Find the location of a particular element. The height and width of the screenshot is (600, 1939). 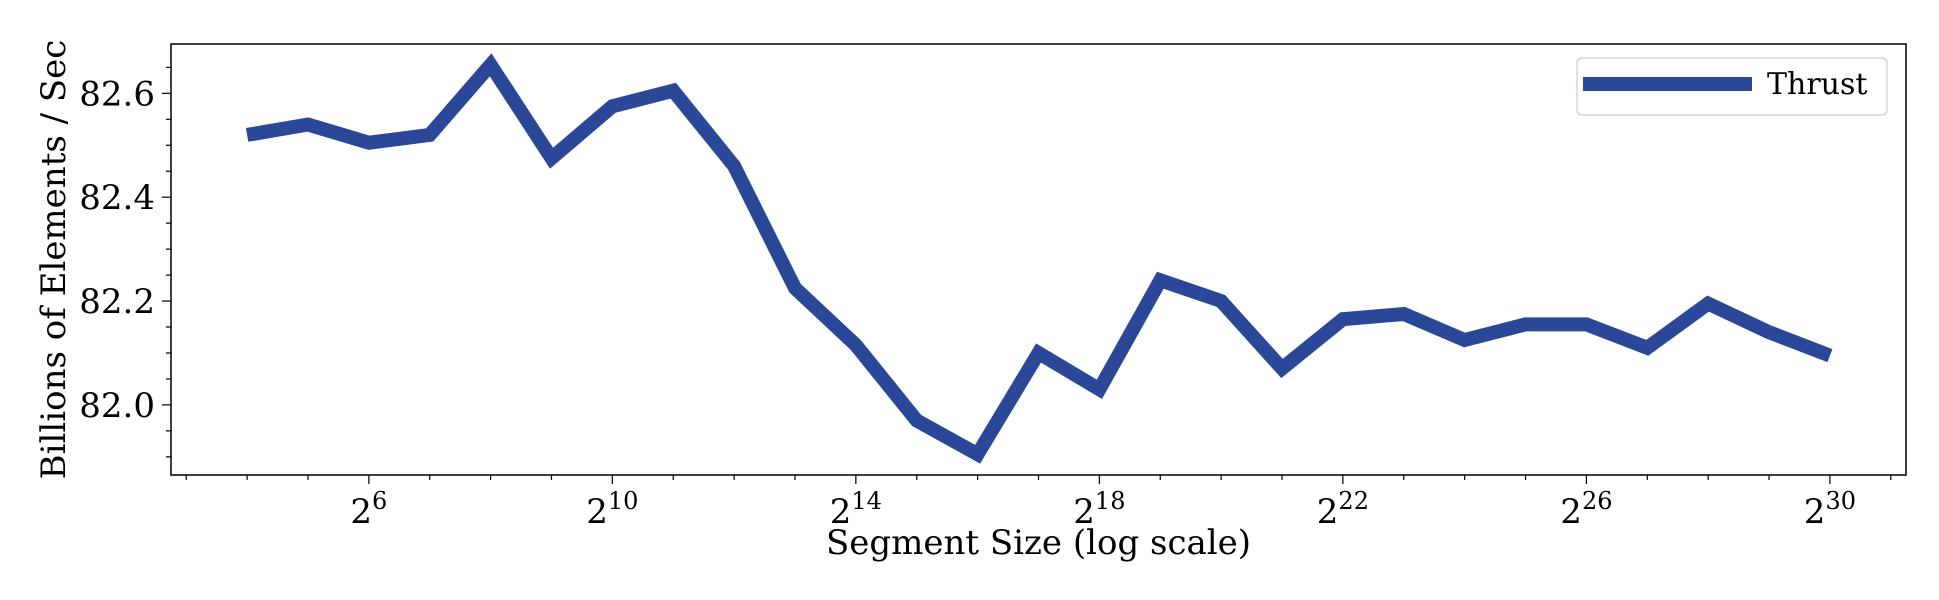

x-tick-label: 214 is located at coordinates (856, 509).